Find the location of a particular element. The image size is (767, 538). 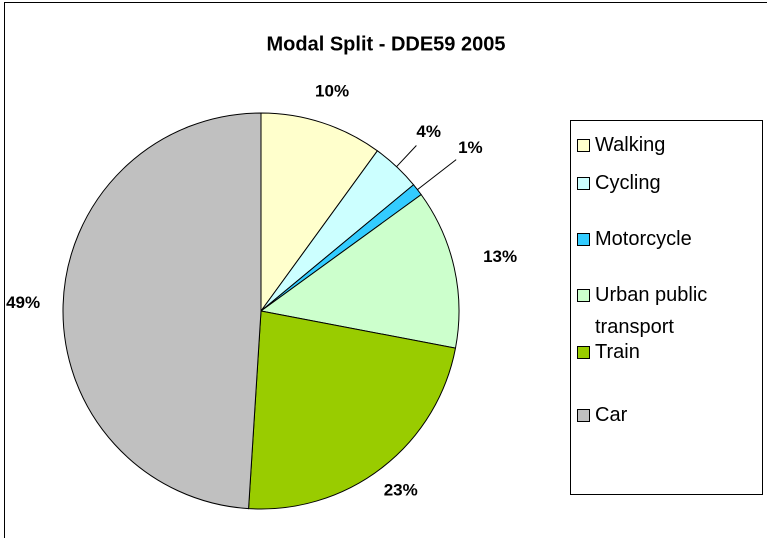

legend-label: Car is located at coordinates (611, 415).